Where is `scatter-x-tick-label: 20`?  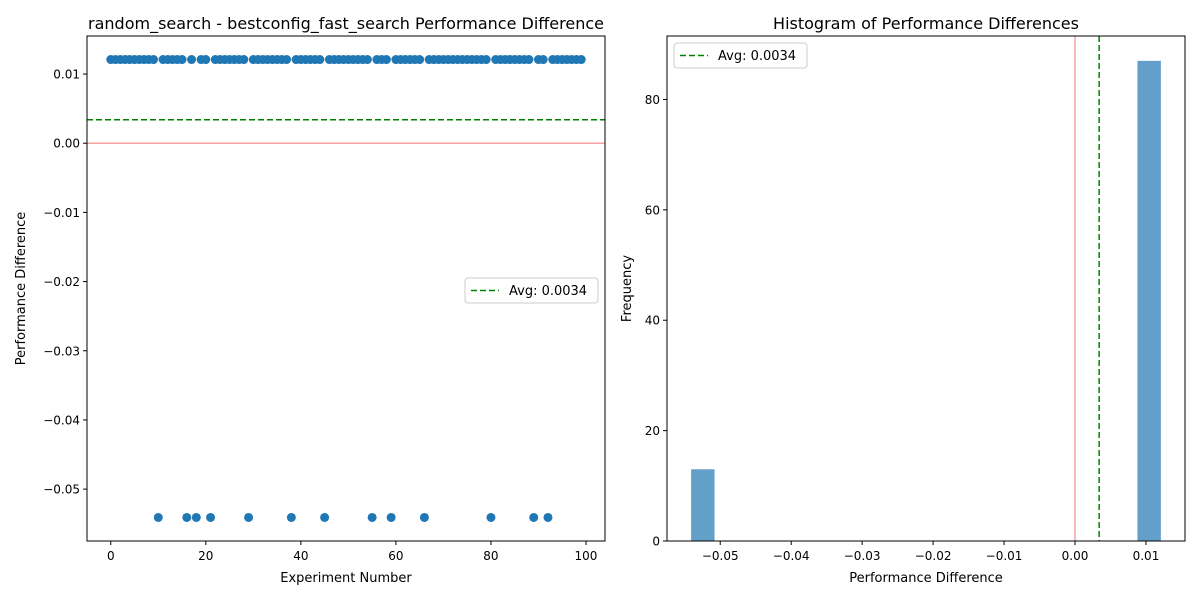
scatter-x-tick-label: 20 is located at coordinates (205, 556).